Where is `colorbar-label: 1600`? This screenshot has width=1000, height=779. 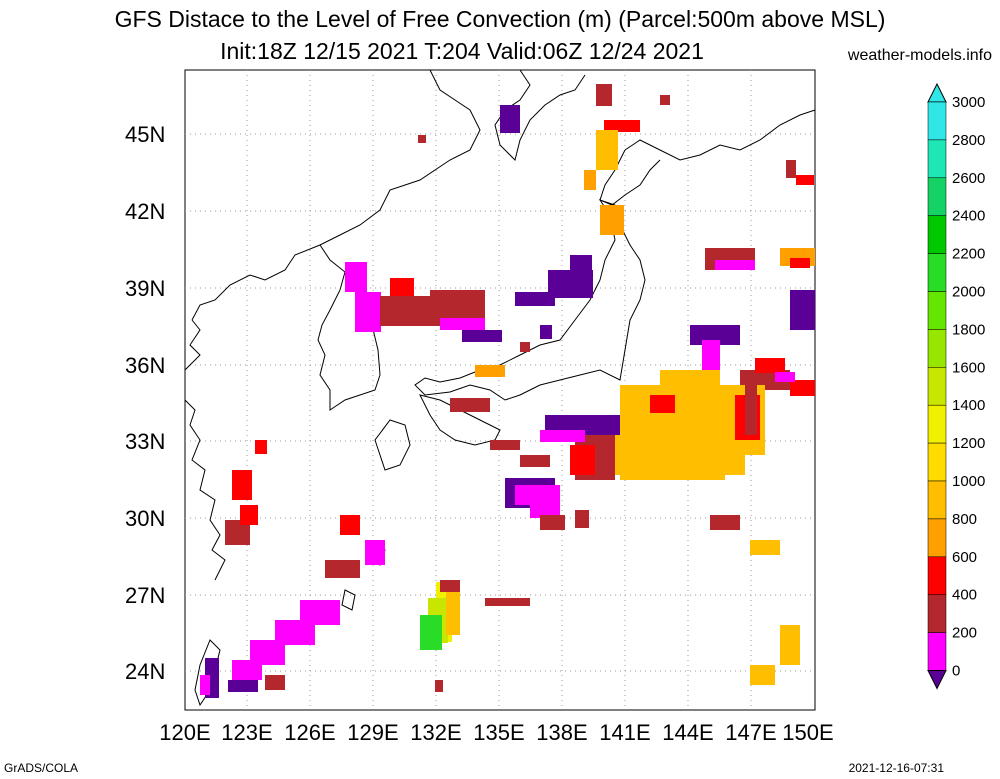 colorbar-label: 1600 is located at coordinates (968, 367).